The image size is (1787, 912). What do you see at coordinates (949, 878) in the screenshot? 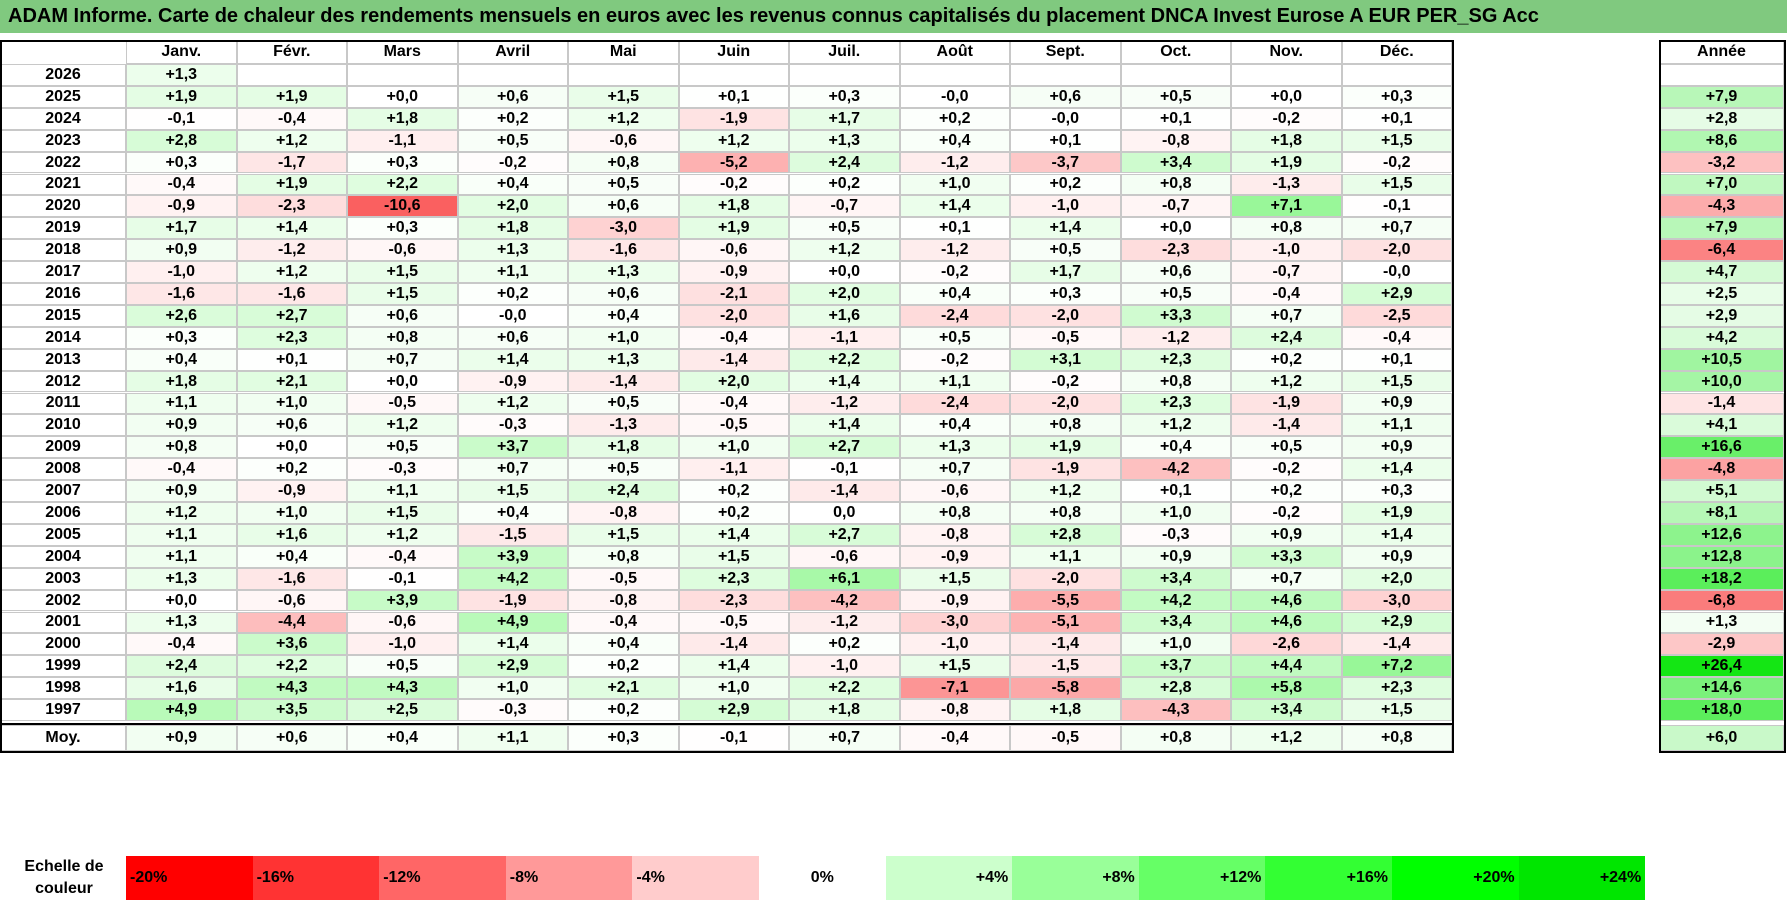
I see `color-scale-step: +4%` at bounding box center [949, 878].